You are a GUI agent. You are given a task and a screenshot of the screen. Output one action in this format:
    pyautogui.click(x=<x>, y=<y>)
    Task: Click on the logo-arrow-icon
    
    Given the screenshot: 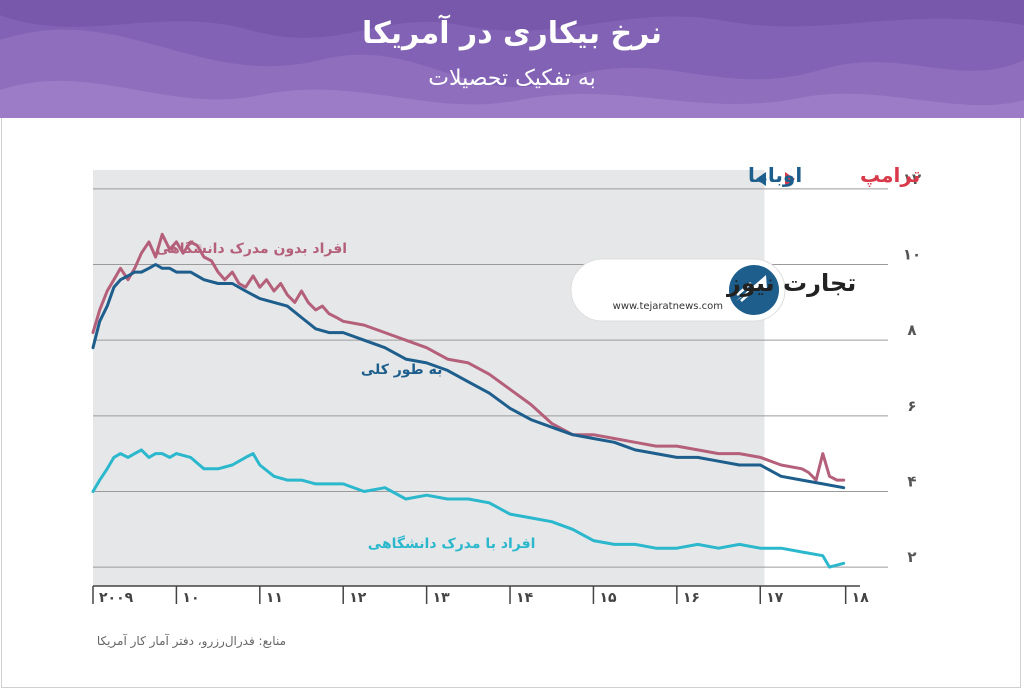 What is the action you would take?
    pyautogui.click(x=751, y=288)
    